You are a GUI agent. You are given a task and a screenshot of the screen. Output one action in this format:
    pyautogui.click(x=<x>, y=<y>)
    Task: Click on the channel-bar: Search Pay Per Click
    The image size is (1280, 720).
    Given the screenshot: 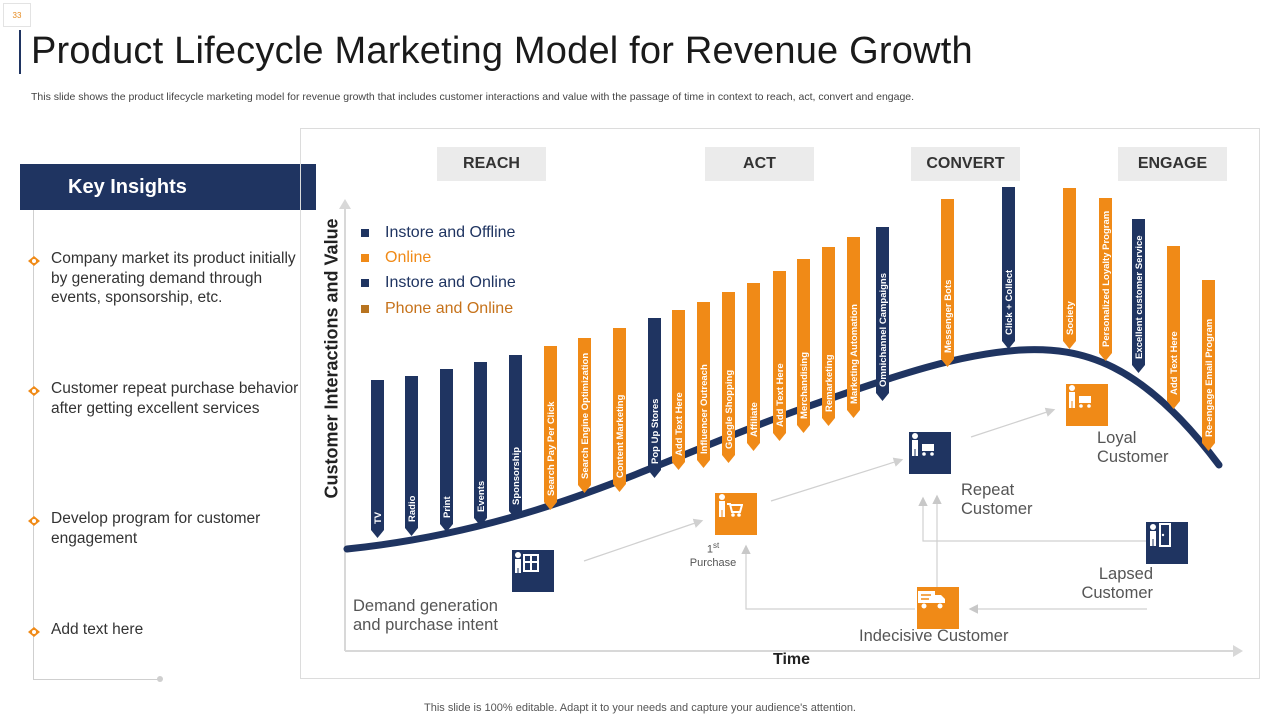 What is the action you would take?
    pyautogui.click(x=550, y=428)
    